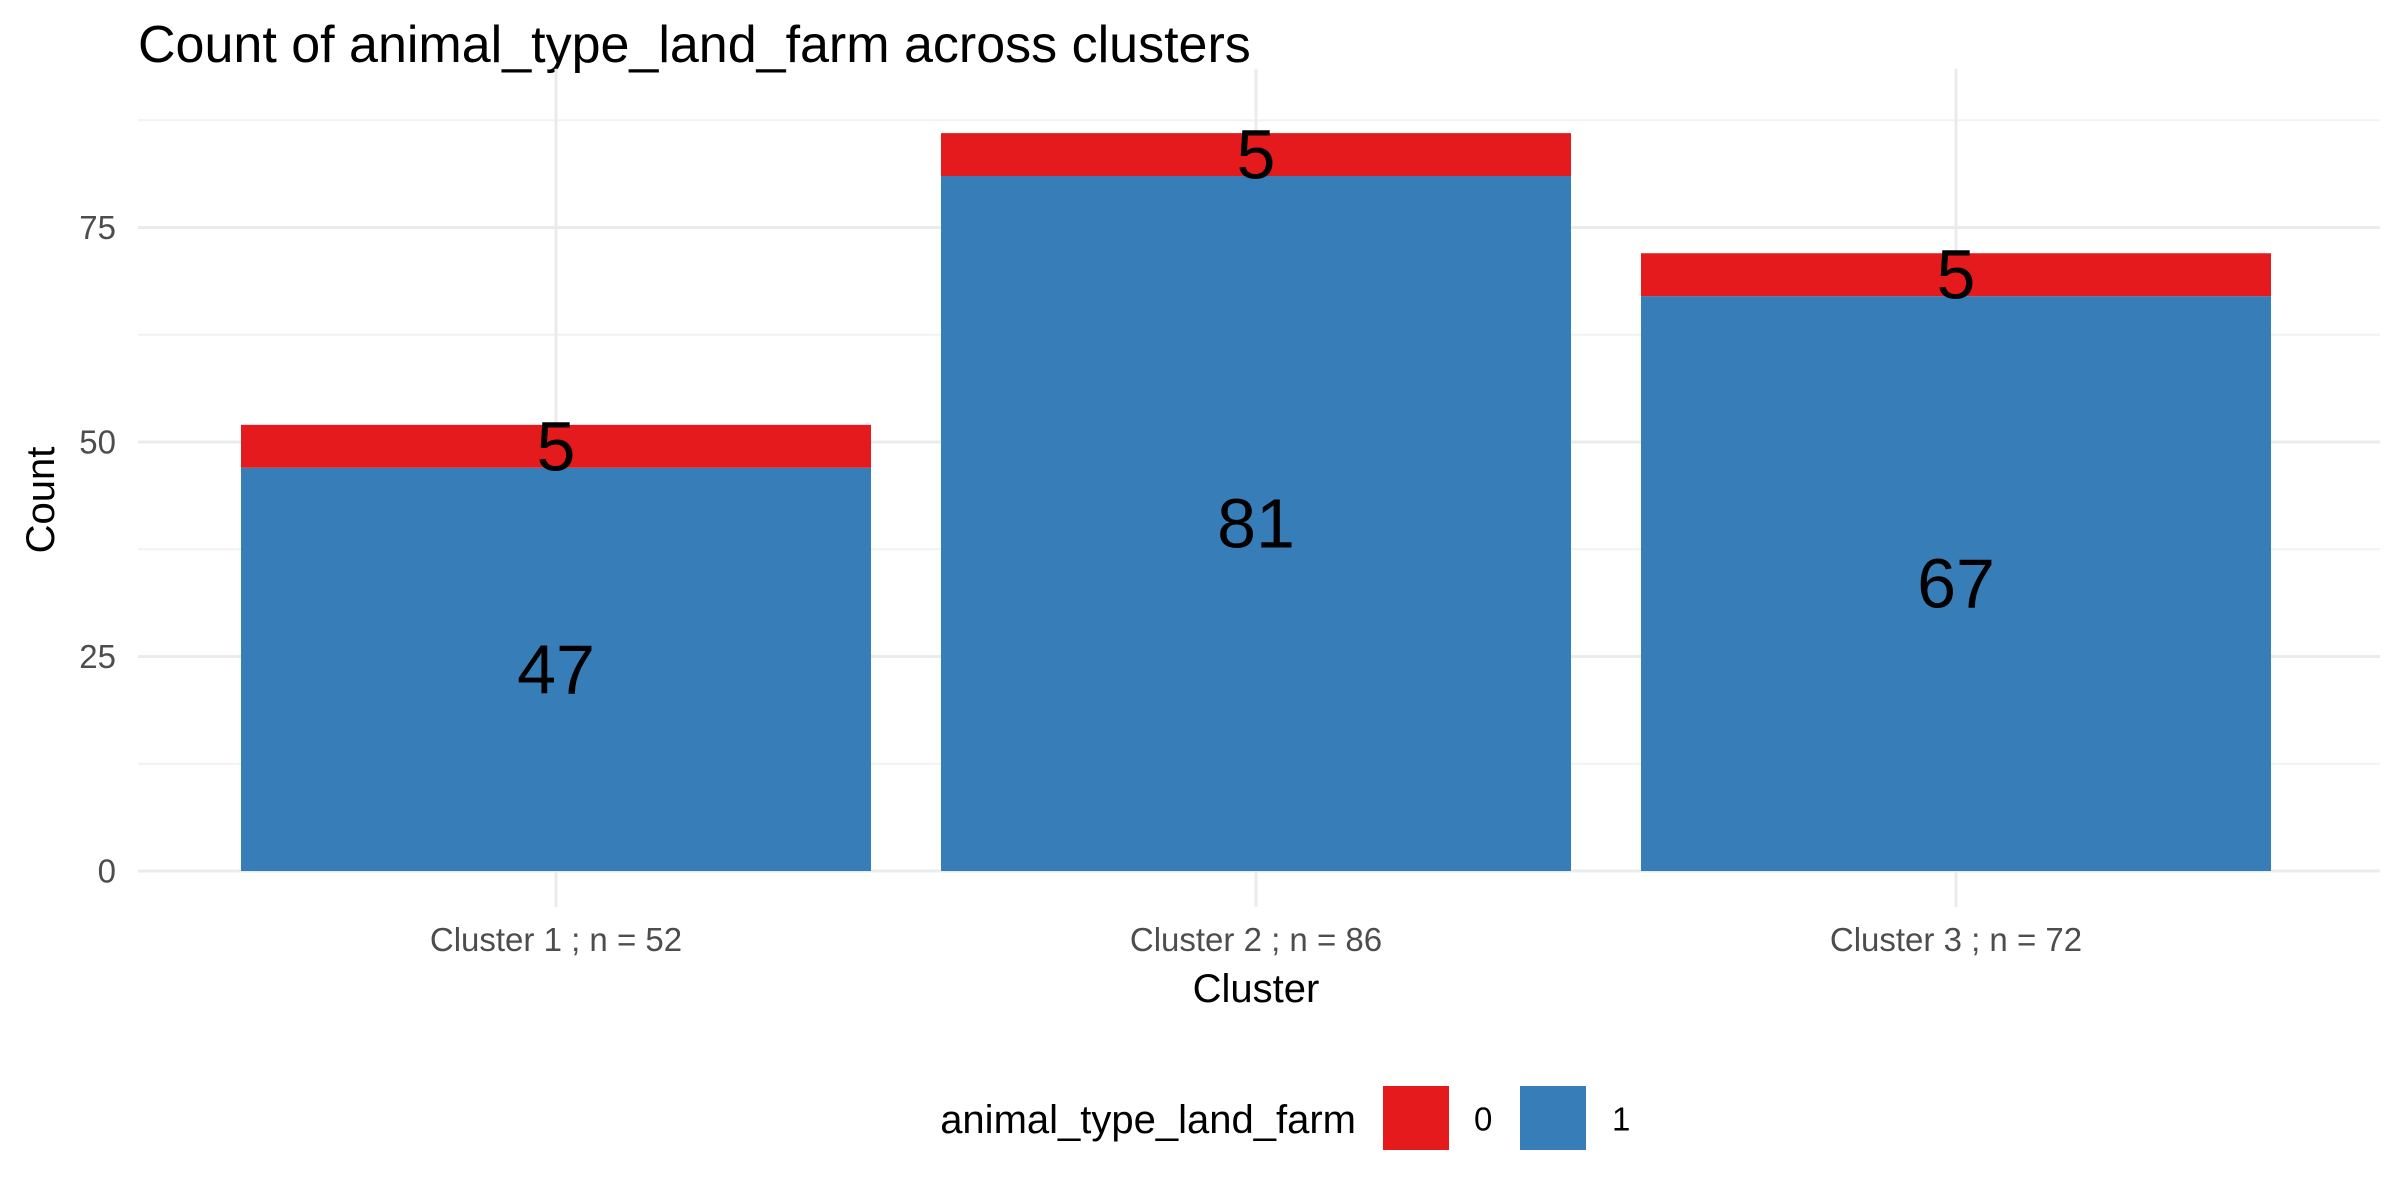  I want to click on y-tick-label: 75, so click(97, 227).